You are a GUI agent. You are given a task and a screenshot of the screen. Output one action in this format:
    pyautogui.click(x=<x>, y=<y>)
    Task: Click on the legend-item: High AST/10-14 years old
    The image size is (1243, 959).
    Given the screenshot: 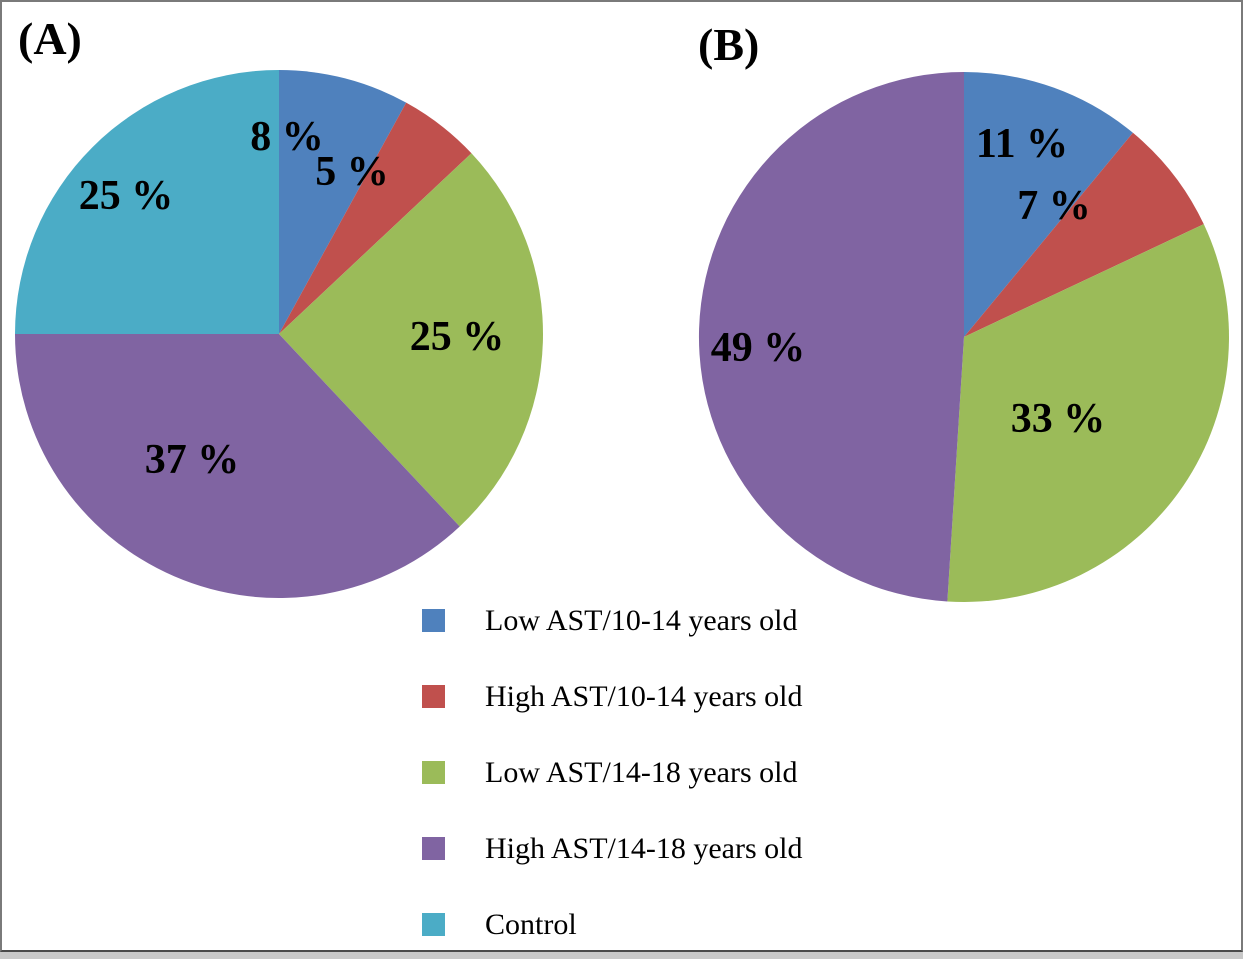 What is the action you would take?
    pyautogui.click(x=612, y=696)
    